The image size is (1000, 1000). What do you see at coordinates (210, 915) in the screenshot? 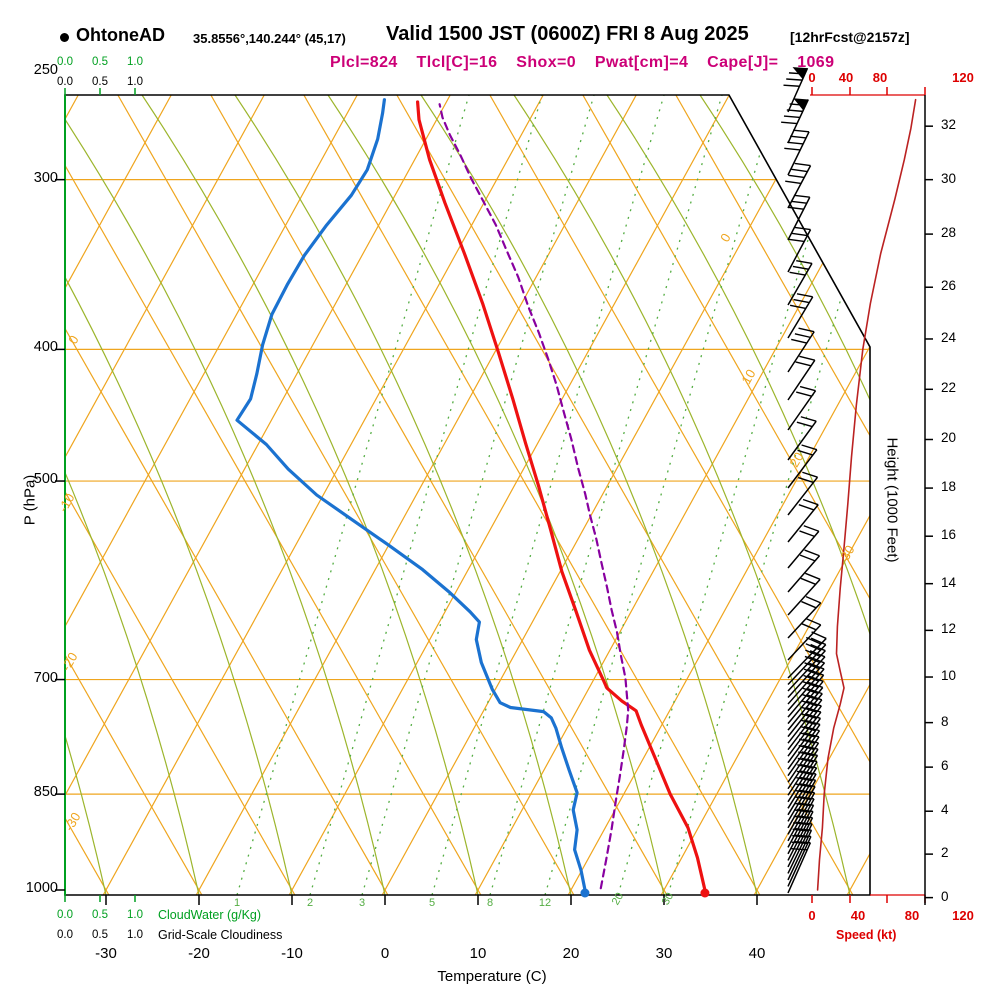
I see `cloudwater-legend: CloudWater (g/Kg)` at bounding box center [210, 915].